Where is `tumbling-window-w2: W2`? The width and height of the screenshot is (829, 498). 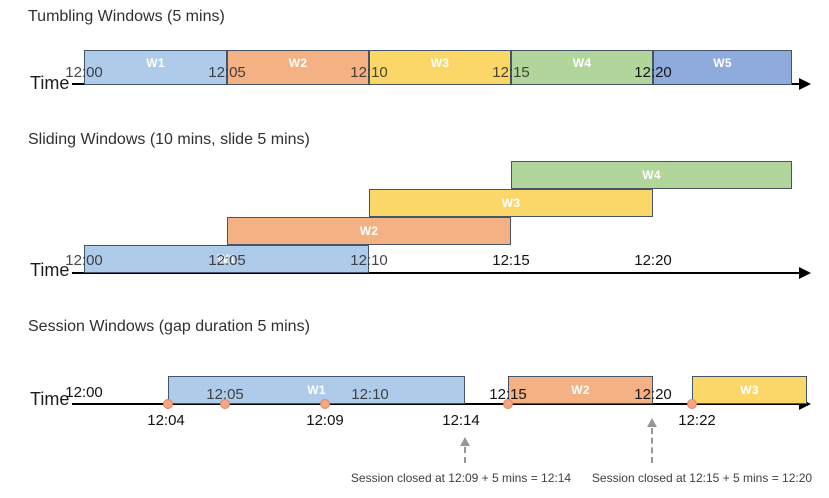 tumbling-window-w2: W2 is located at coordinates (298, 67).